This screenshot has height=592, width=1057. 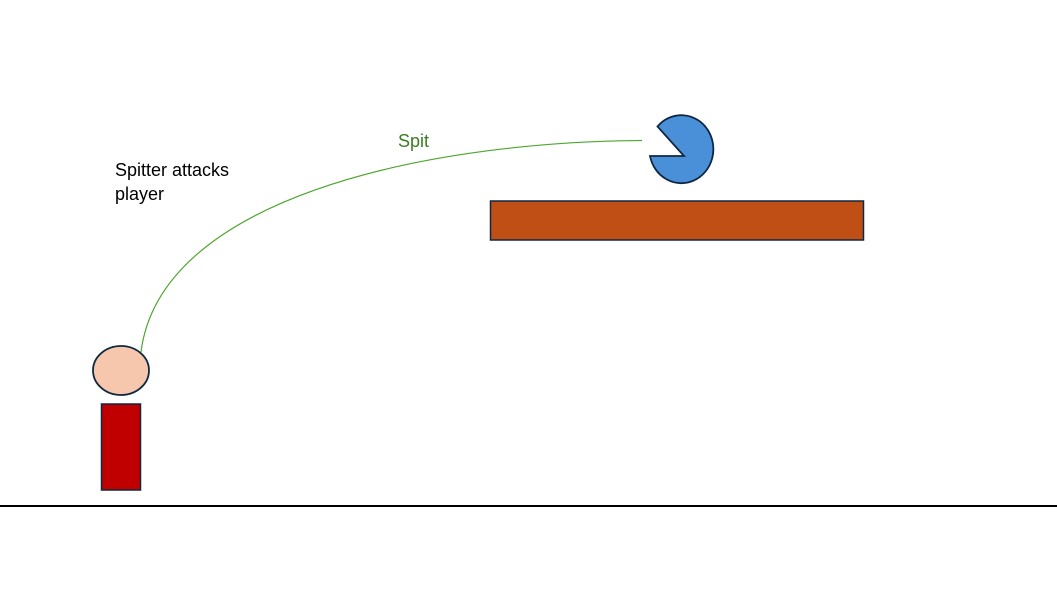 What do you see at coordinates (121, 370) in the screenshot?
I see `player-head` at bounding box center [121, 370].